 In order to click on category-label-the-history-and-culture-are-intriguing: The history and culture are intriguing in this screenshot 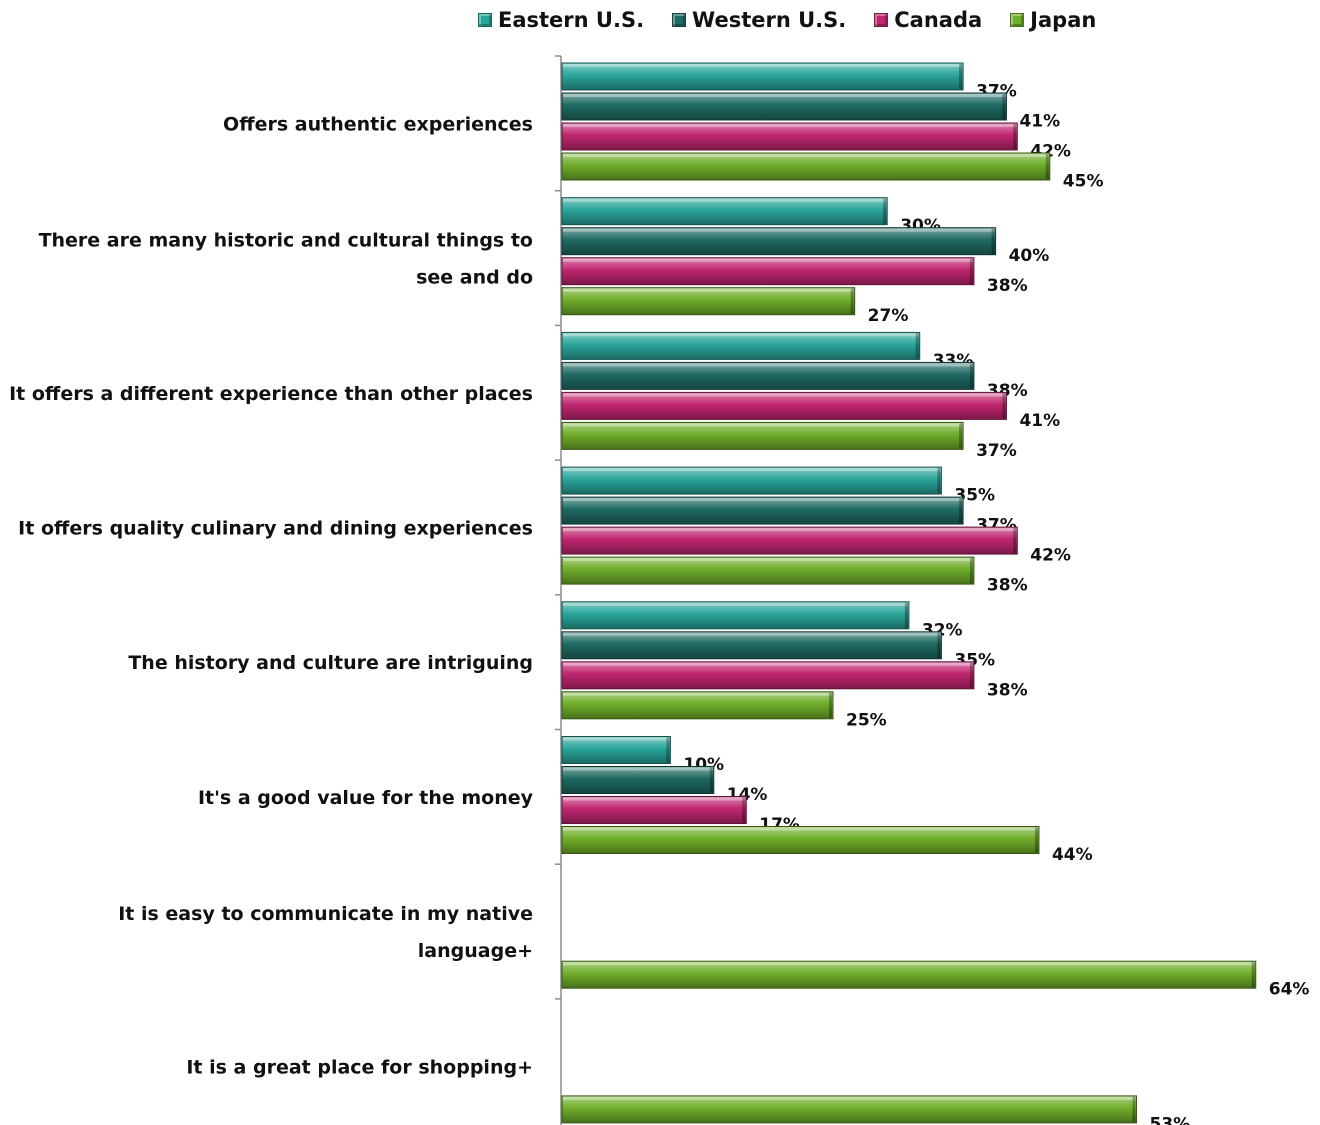, I will do `click(330, 663)`.